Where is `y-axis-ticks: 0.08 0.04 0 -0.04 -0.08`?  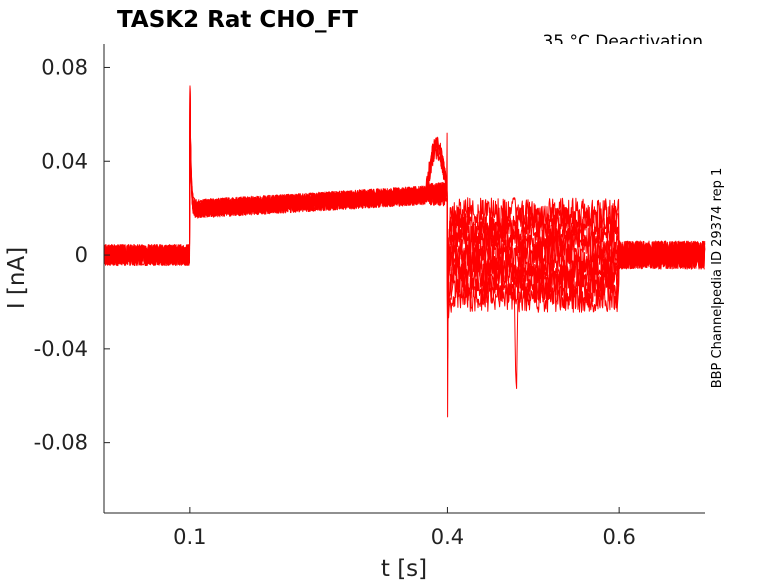
y-axis-ticks: 0.08 0.04 0 -0.04 -0.08 is located at coordinates (72, 255).